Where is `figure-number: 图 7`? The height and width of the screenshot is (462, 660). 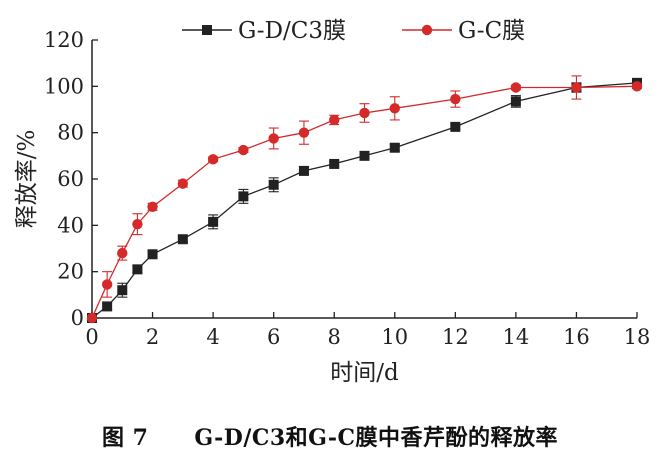 figure-number: 图 7 is located at coordinates (125, 438).